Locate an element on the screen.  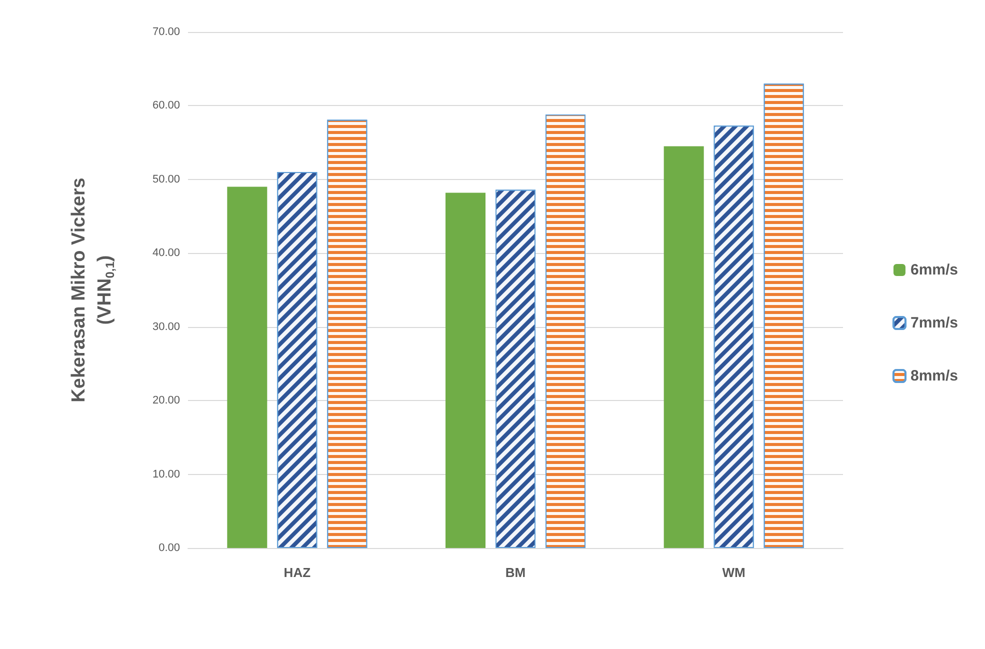
x-tick-label: HAZ is located at coordinates (297, 572).